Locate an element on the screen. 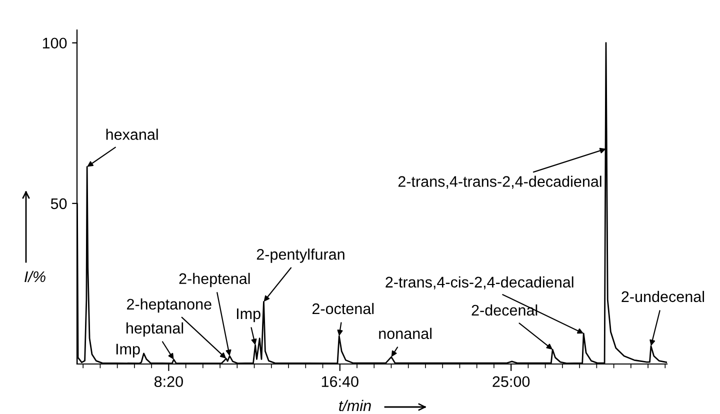  x-tick-label: 8:20 is located at coordinates (168, 382).